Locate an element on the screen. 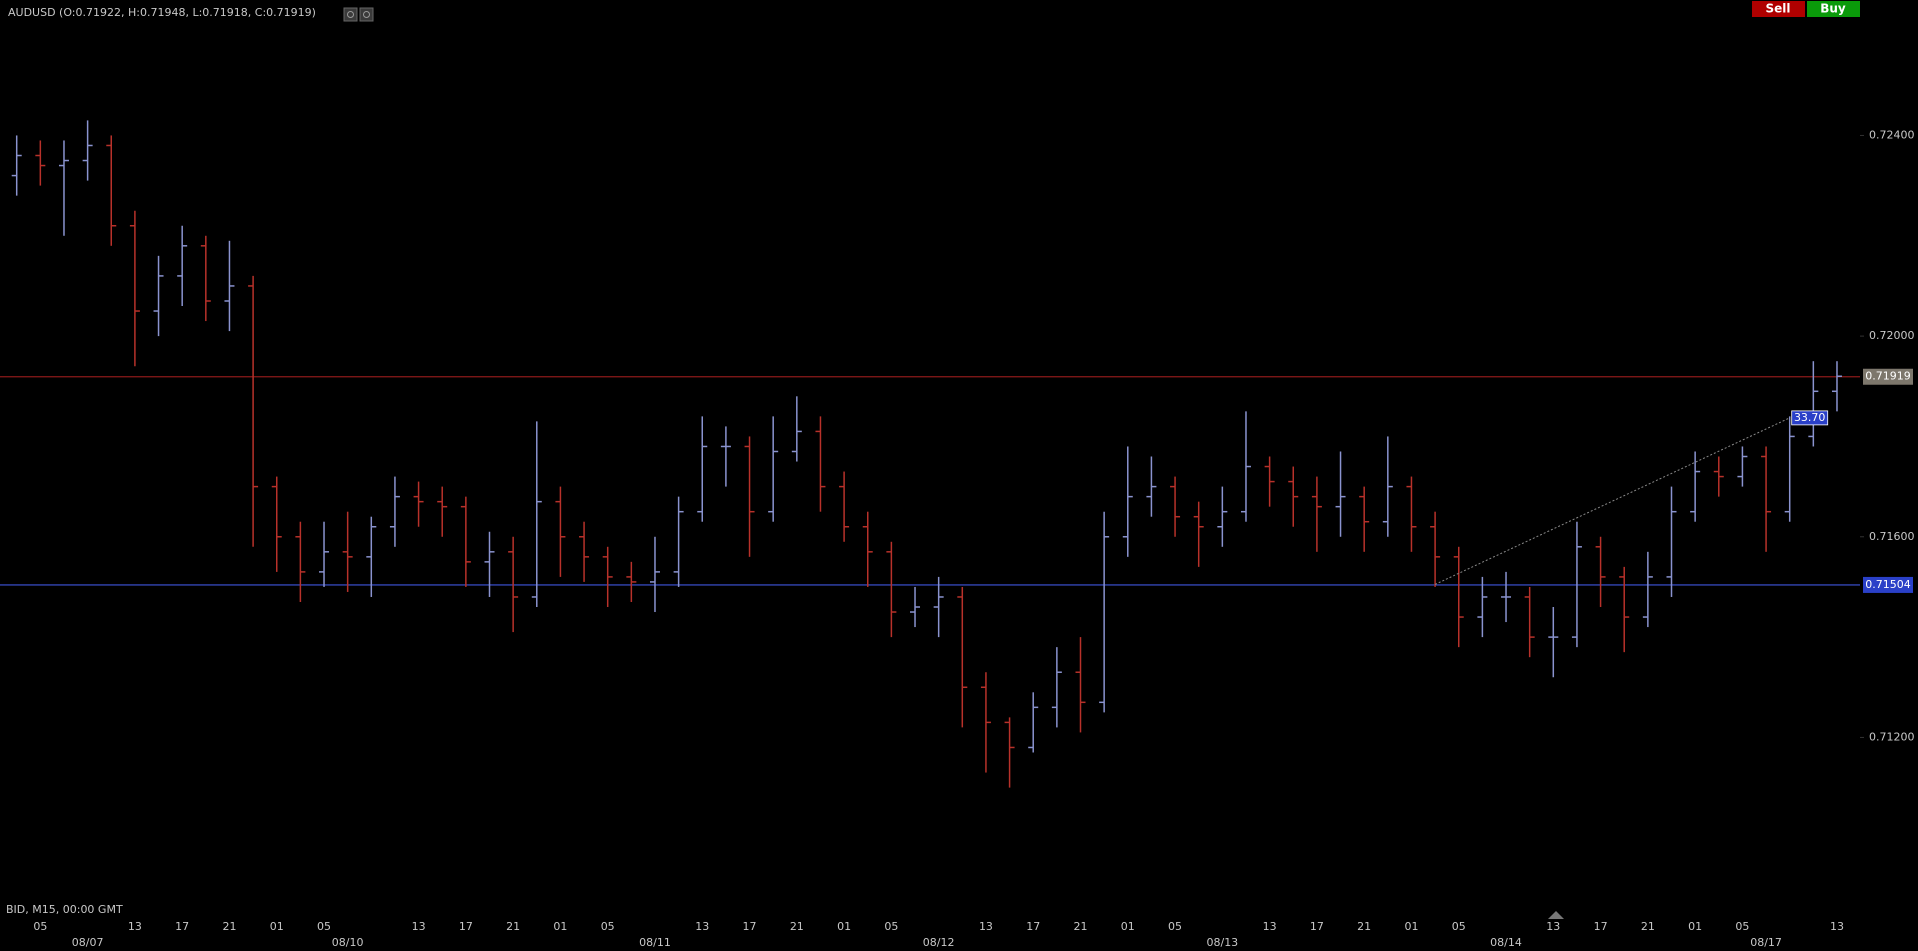 Image resolution: width=1918 pixels, height=951 pixels. settings-icon is located at coordinates (350, 14).